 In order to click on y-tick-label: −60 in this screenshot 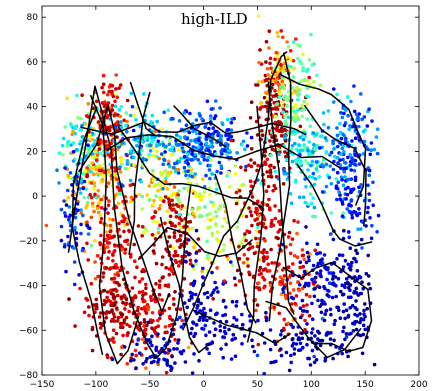, I will do `click(28, 331)`.